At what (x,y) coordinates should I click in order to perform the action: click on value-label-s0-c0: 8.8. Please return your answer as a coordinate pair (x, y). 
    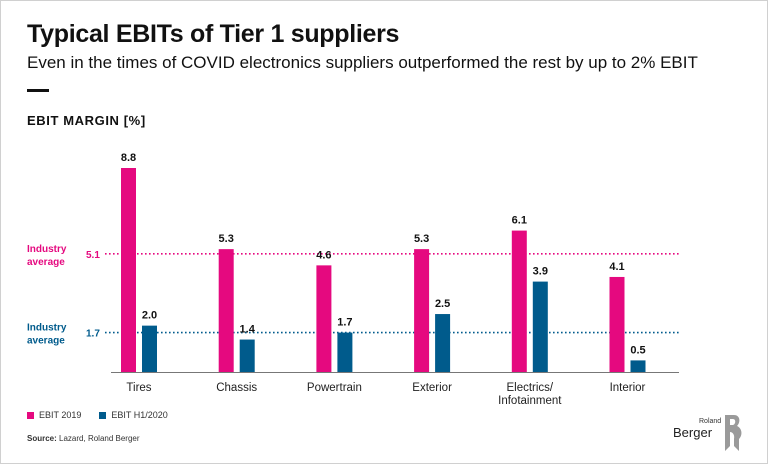
    Looking at the image, I should click on (128, 158).